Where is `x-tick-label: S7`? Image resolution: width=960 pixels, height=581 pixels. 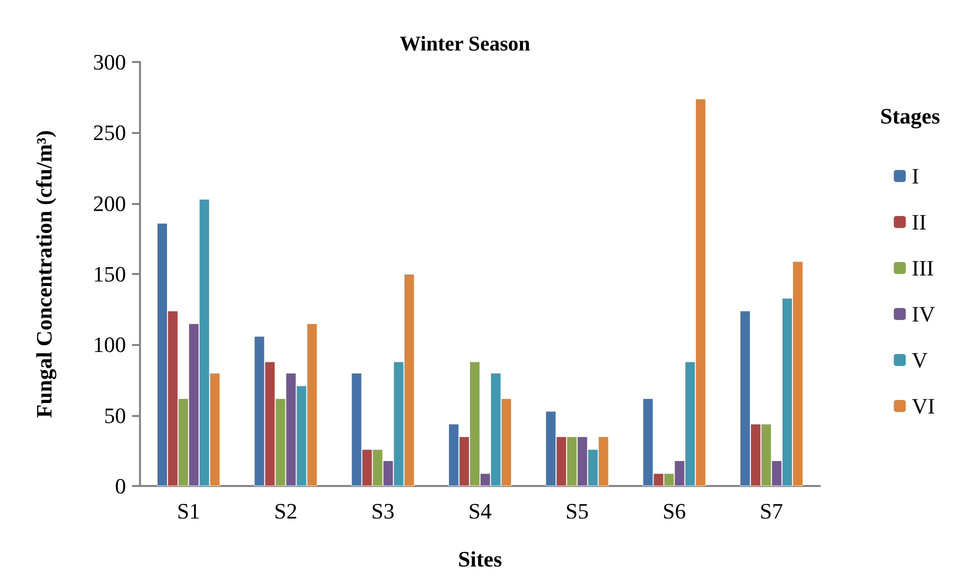 x-tick-label: S7 is located at coordinates (772, 511).